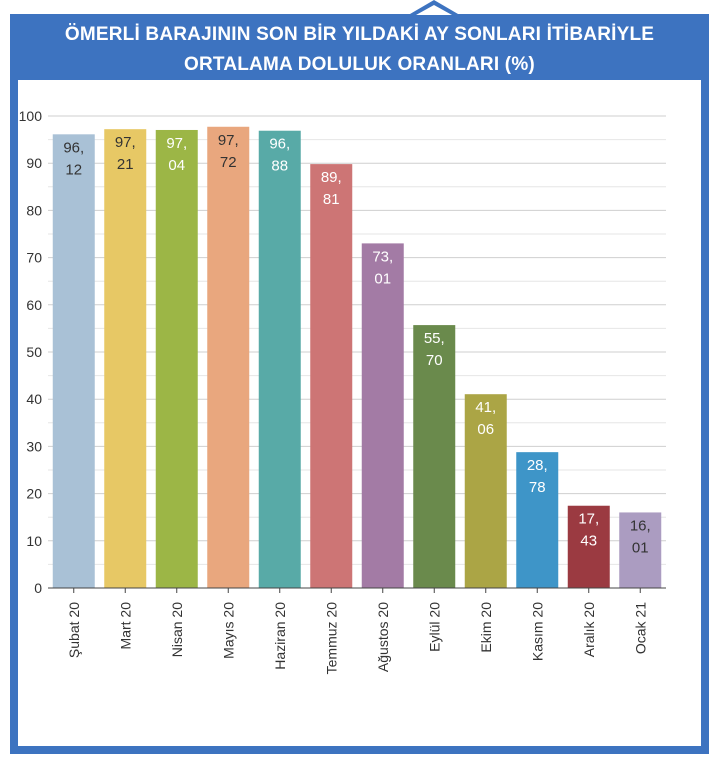 This screenshot has width=719, height=768. I want to click on y-tick-label: 70, so click(34, 258).